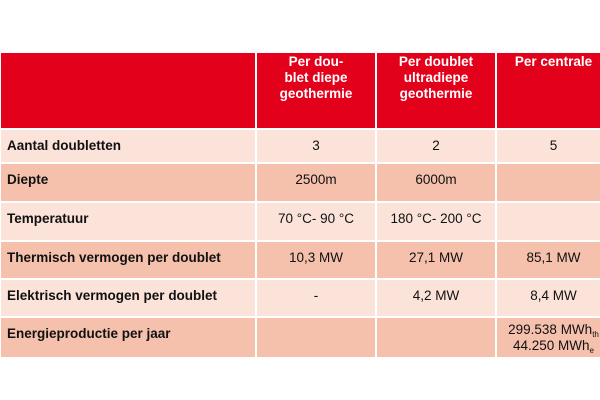 This screenshot has width=600, height=400. I want to click on table-cell: 4,2 MW, so click(436, 298).